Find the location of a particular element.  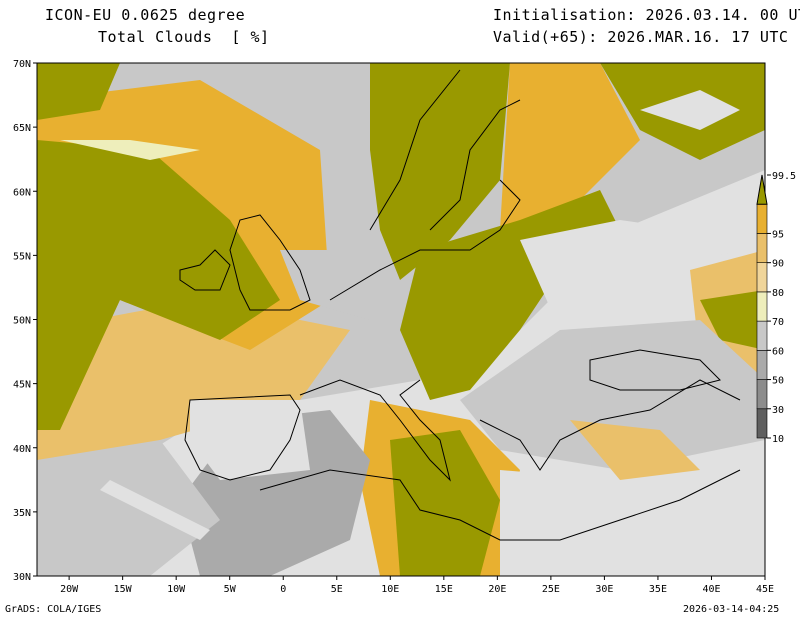

lon-tick-label: 20E is located at coordinates (497, 589).